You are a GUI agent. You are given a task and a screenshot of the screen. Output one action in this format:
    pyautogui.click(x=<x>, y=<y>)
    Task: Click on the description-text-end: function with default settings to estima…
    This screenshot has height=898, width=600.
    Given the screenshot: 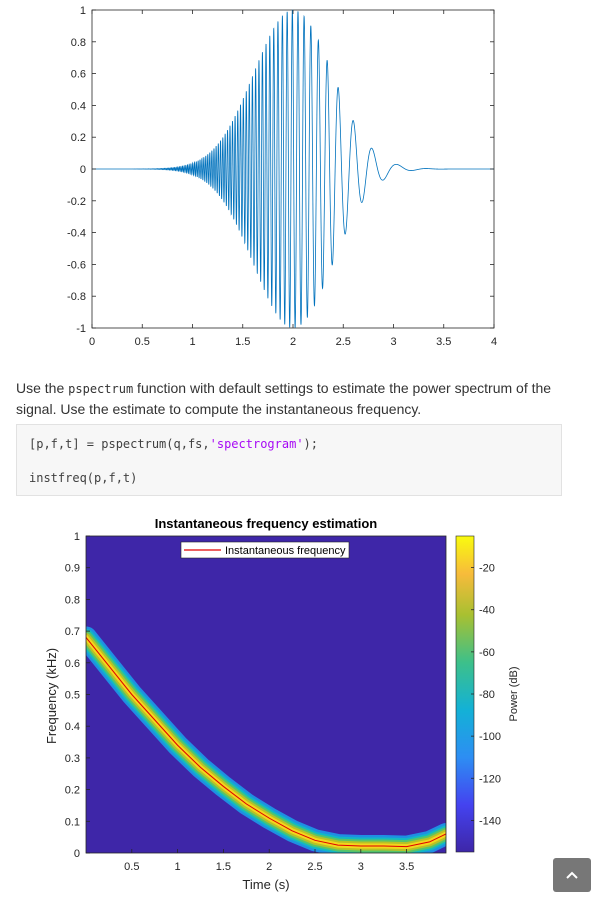 What is the action you would take?
    pyautogui.click(x=284, y=398)
    